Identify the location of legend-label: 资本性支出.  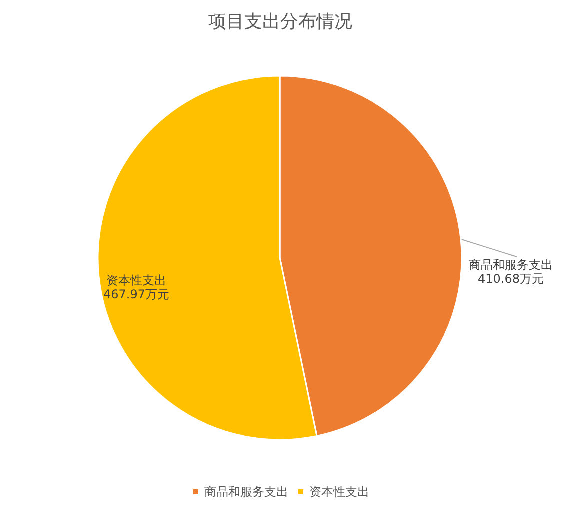
(340, 492).